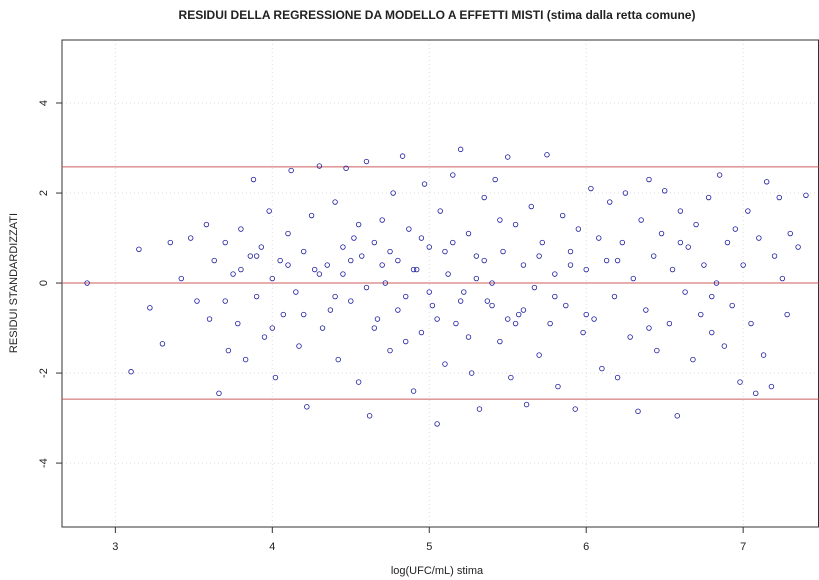  I want to click on x-axis-label: log(UFC/mL) stima, so click(437, 571).